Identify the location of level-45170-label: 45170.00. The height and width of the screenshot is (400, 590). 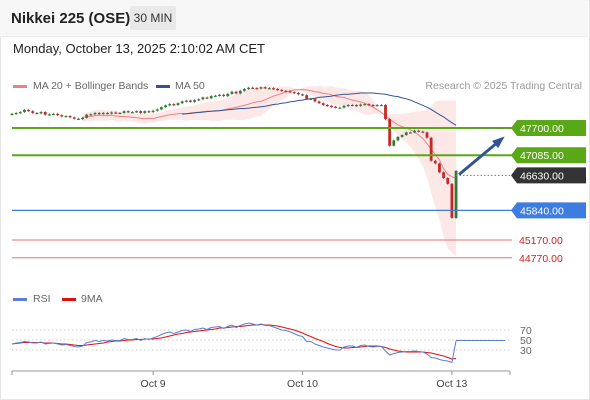
(541, 241).